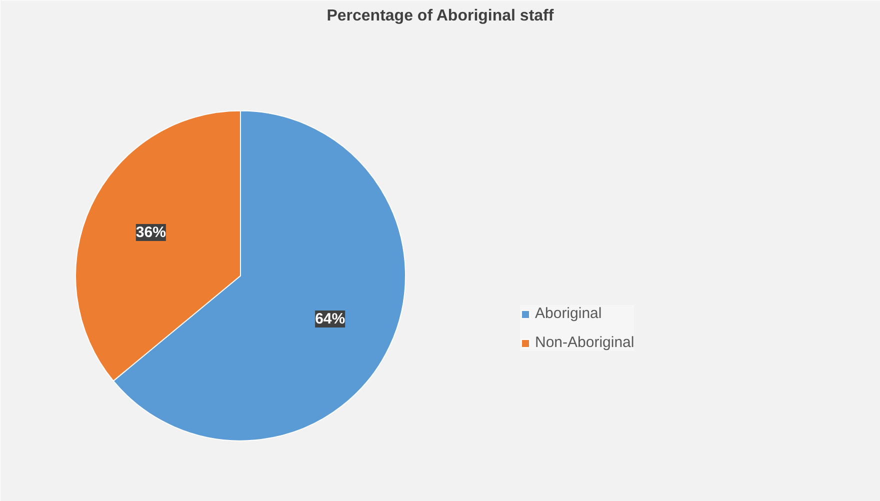 This screenshot has width=880, height=501. What do you see at coordinates (151, 233) in the screenshot?
I see `data-label: 36%` at bounding box center [151, 233].